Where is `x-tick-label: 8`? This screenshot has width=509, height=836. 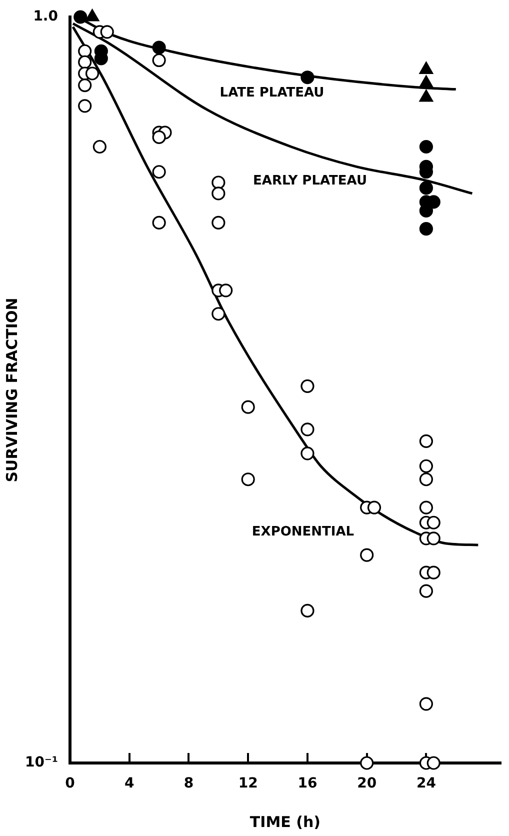 x-tick-label: 8 is located at coordinates (189, 784).